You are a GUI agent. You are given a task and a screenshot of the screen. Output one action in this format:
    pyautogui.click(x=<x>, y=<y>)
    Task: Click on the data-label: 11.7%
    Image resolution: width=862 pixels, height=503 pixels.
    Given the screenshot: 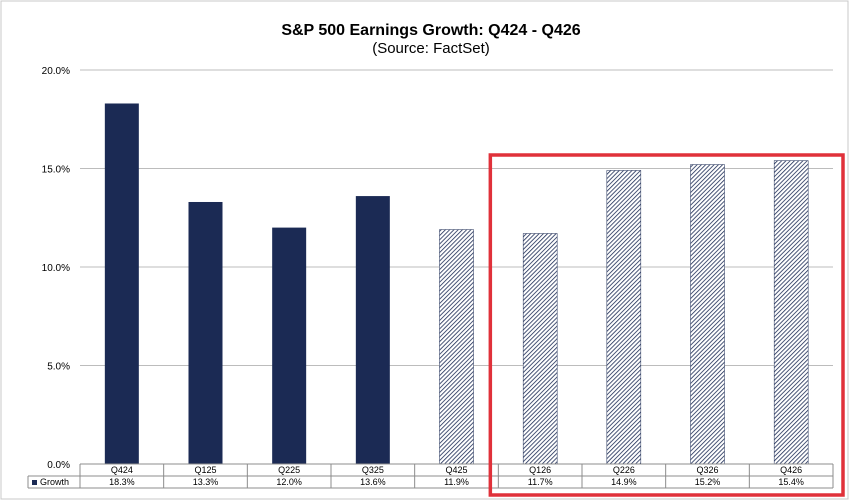 What is the action you would take?
    pyautogui.click(x=540, y=482)
    